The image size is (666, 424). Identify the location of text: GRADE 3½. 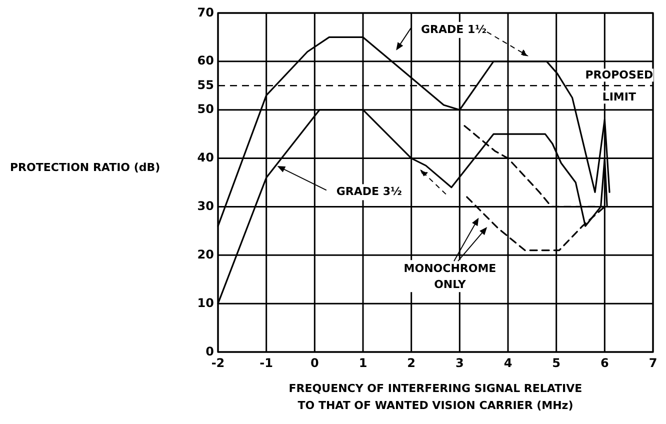
(369, 191).